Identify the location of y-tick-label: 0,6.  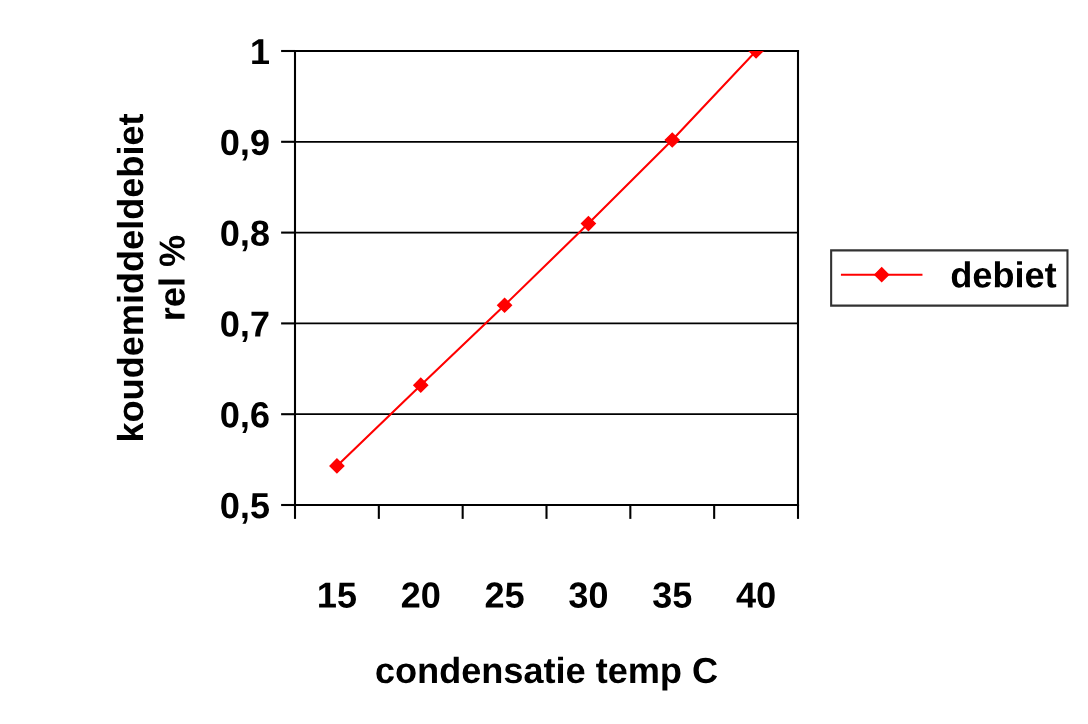
(245, 417).